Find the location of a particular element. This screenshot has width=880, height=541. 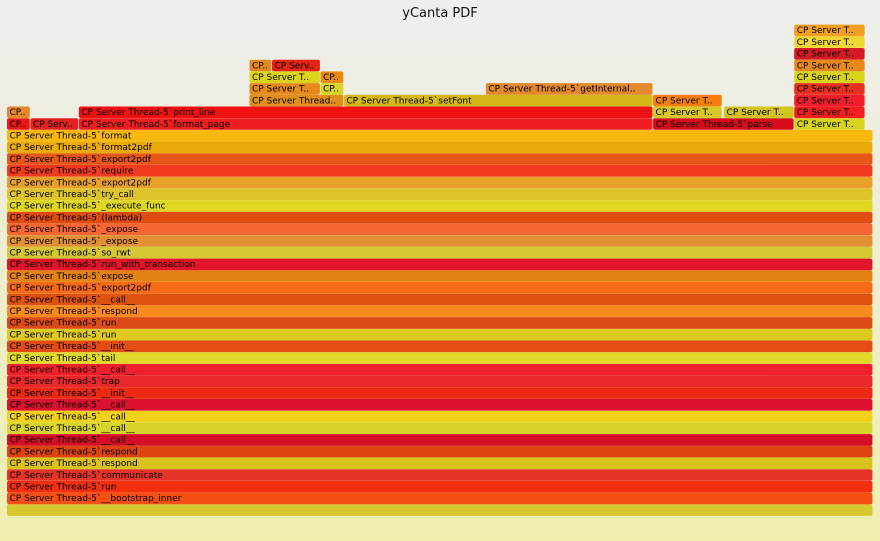

flame-frame: CP Server Thread-5`so_rwt is located at coordinates (440, 252).